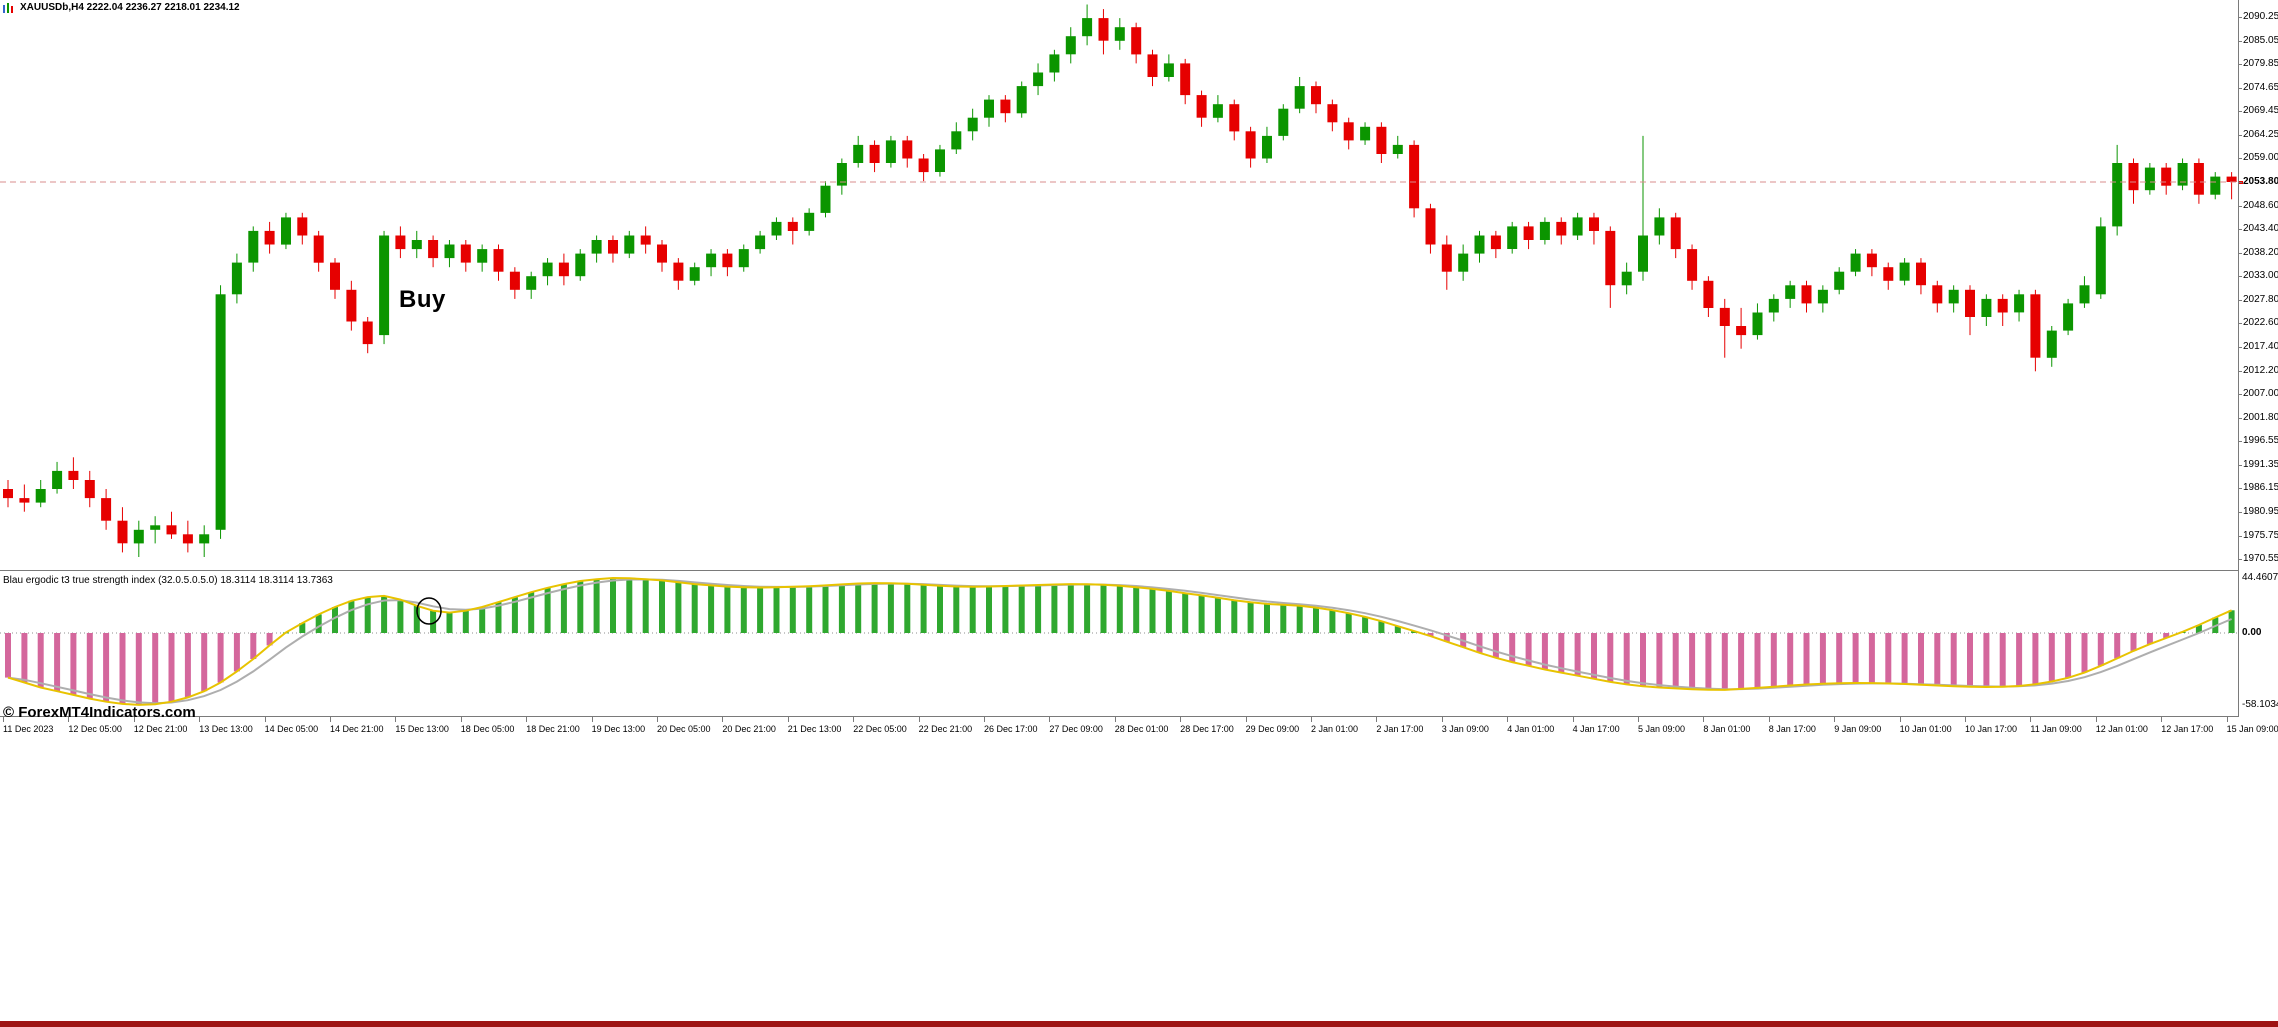 The width and height of the screenshot is (2278, 1027). Describe the element at coordinates (1011, 725) in the screenshot. I see `time-axis-label: 26 Dec 17:00` at that location.